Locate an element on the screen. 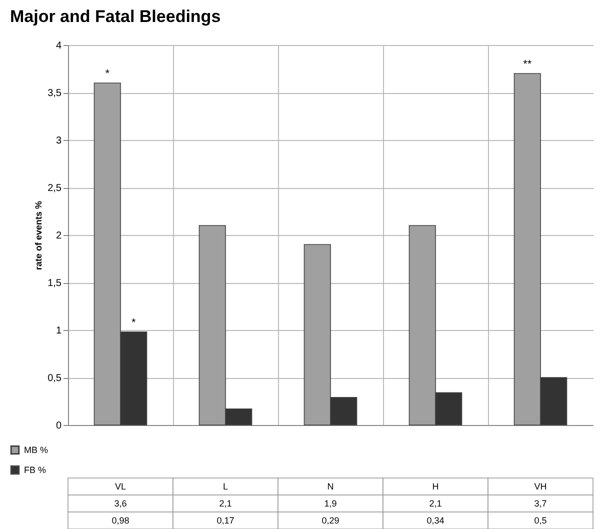  data-label: 0,5 is located at coordinates (540, 521).